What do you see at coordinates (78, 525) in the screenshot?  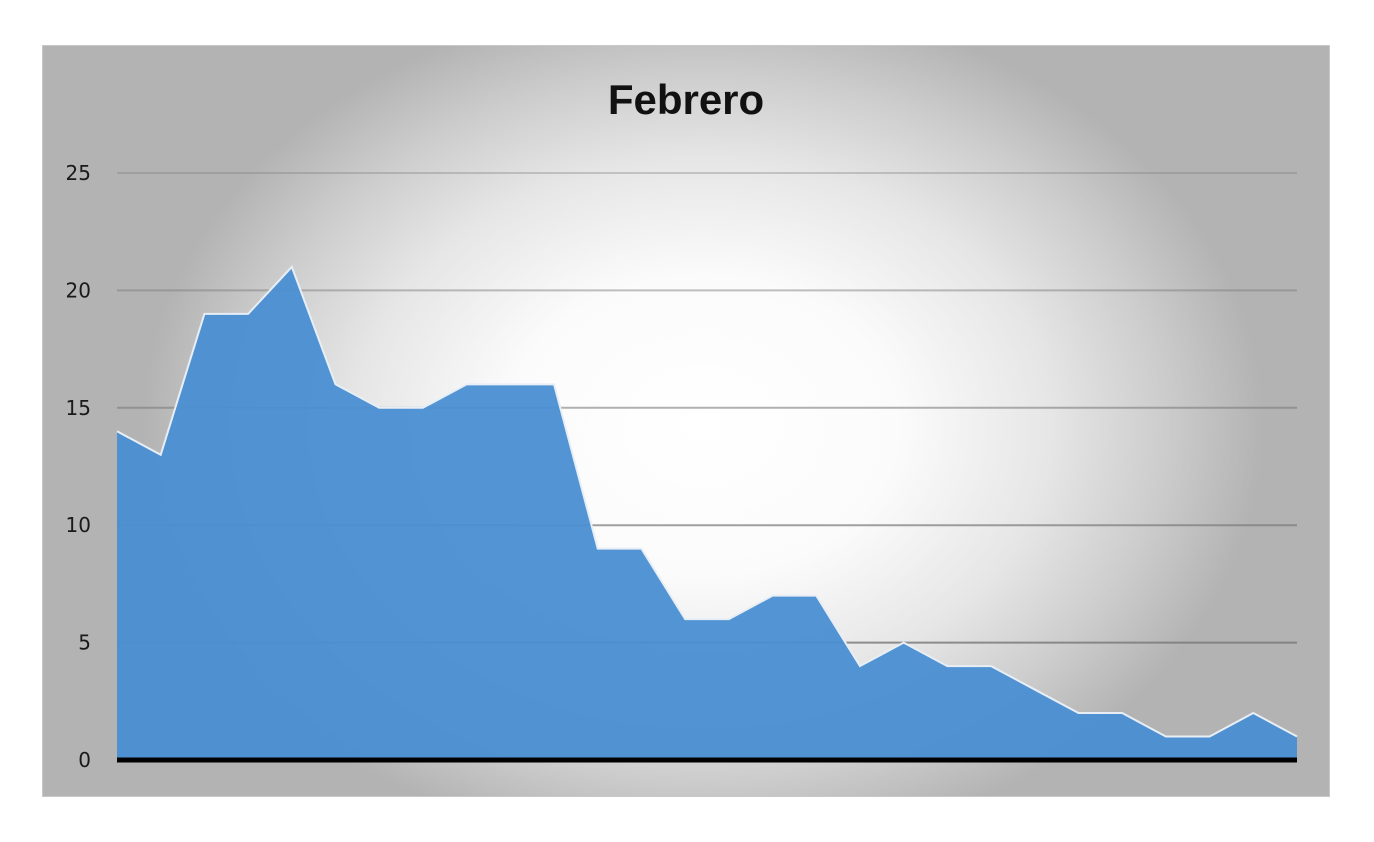 I see `y-tick-label: 10` at bounding box center [78, 525].